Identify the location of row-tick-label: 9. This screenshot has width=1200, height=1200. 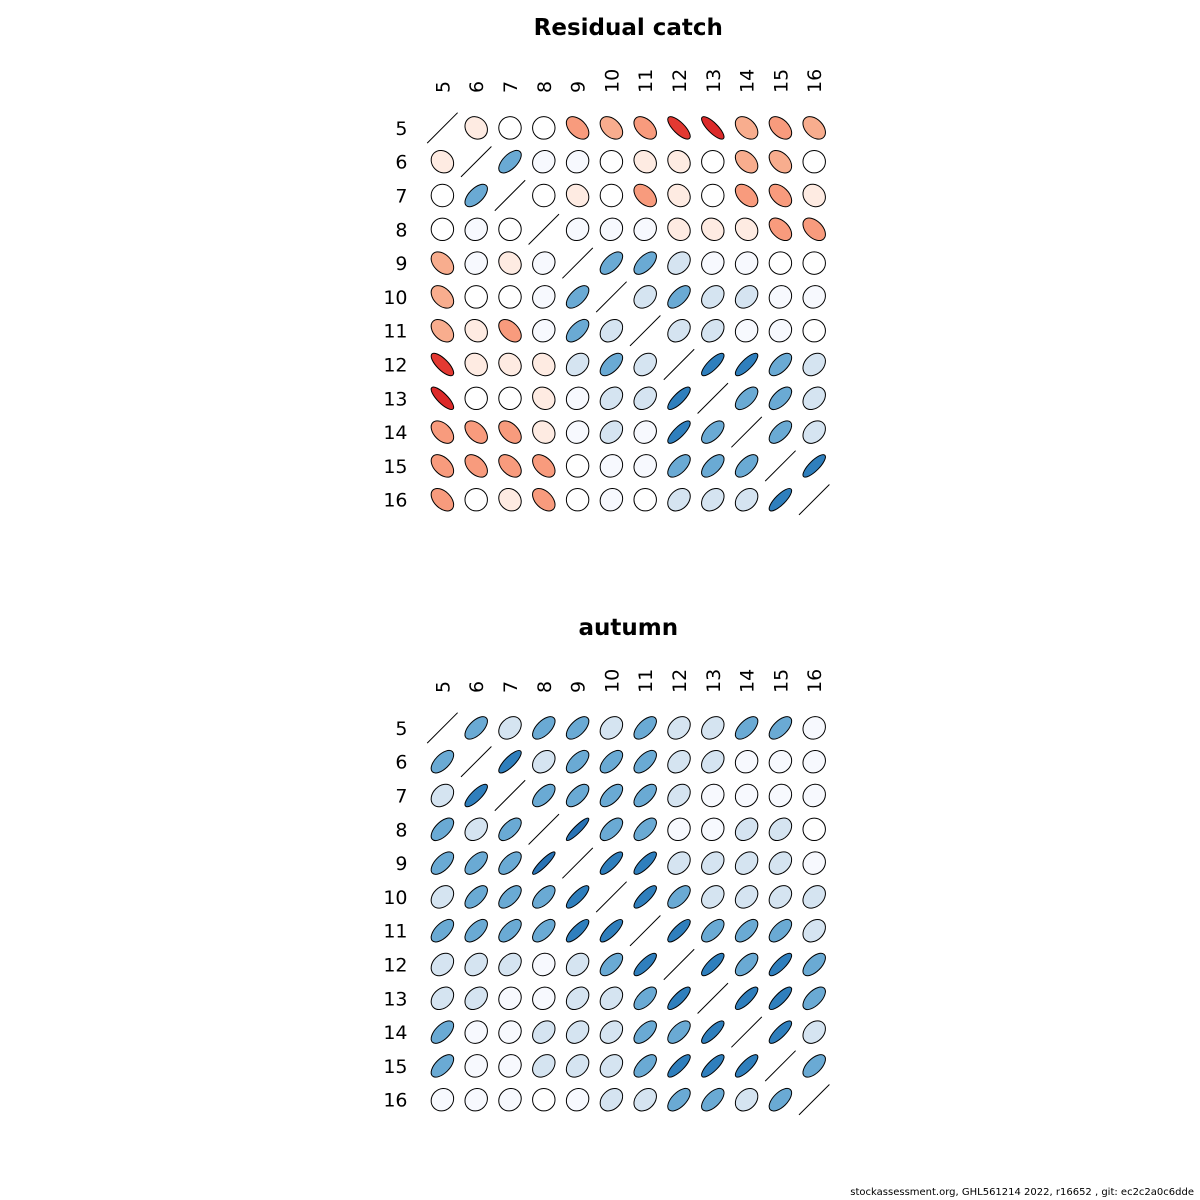
(401, 864).